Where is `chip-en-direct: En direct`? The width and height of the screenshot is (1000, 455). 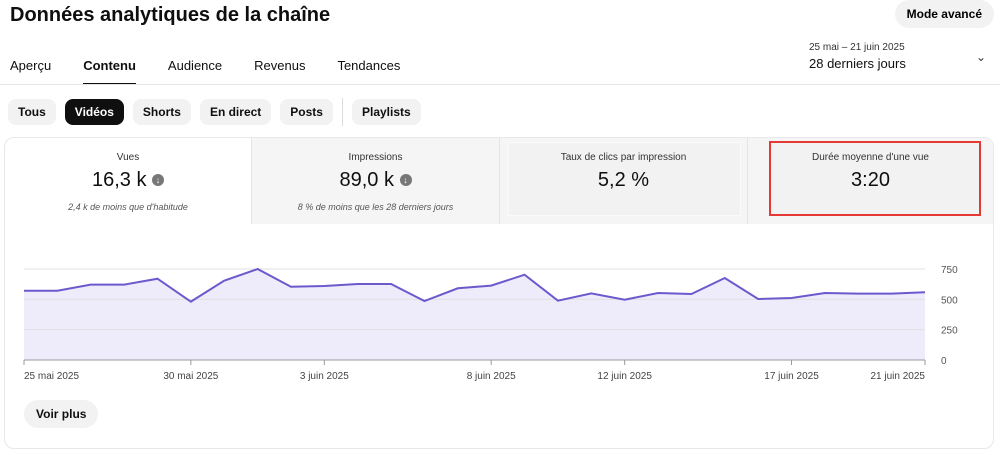 chip-en-direct: En direct is located at coordinates (235, 112).